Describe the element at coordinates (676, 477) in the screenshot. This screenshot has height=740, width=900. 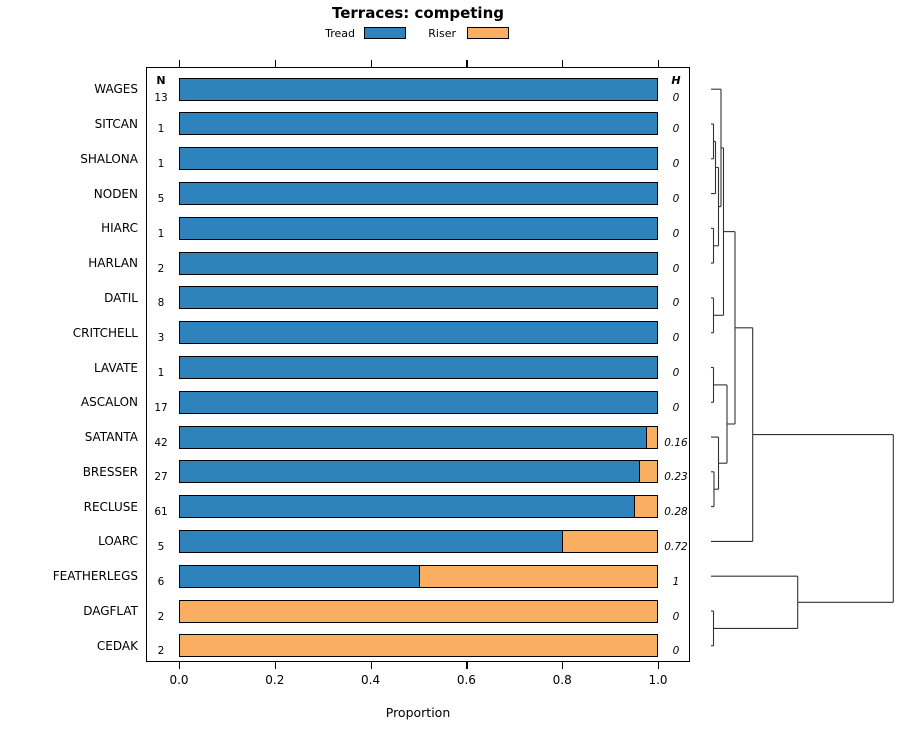
I see `h-value: 0.23` at that location.